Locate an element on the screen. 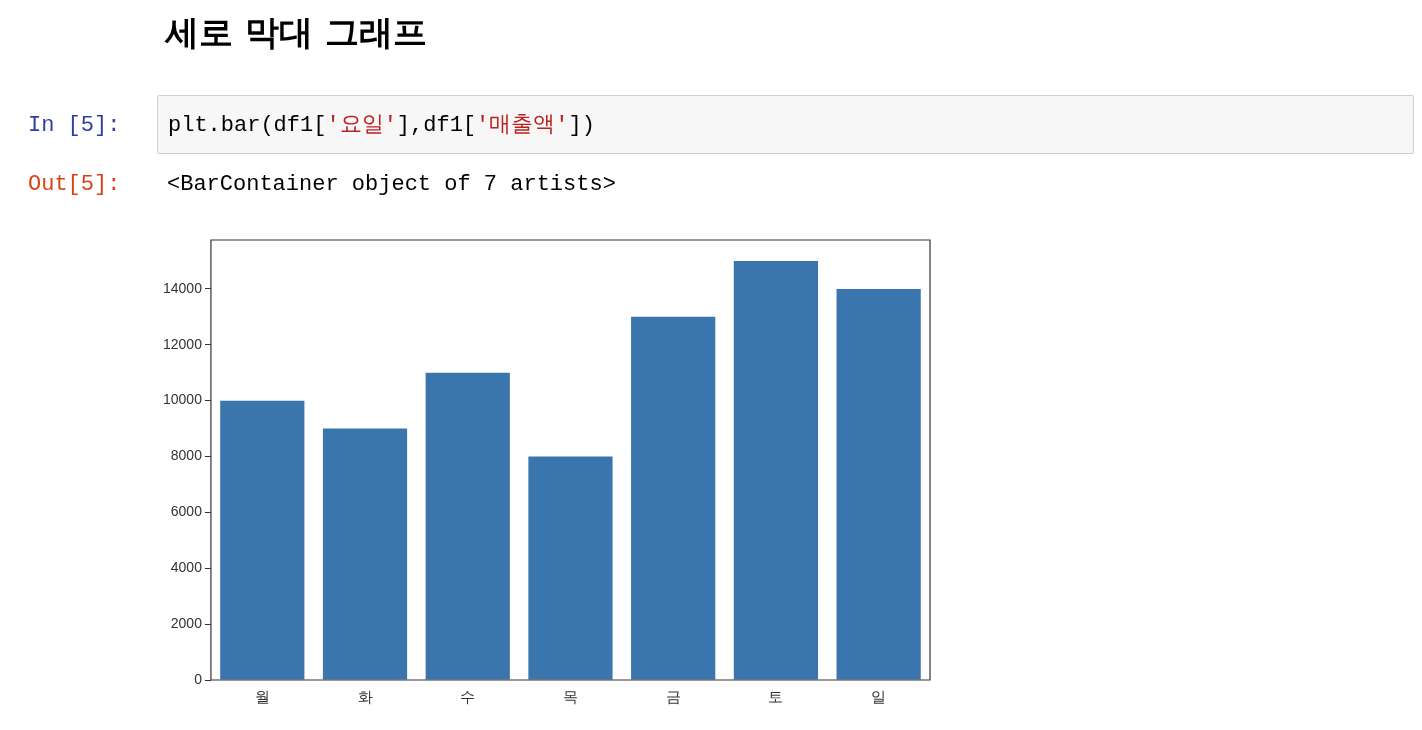 Image resolution: width=1422 pixels, height=730 pixels. chart-title: 세로 막대 그래프 is located at coordinates (296, 32).